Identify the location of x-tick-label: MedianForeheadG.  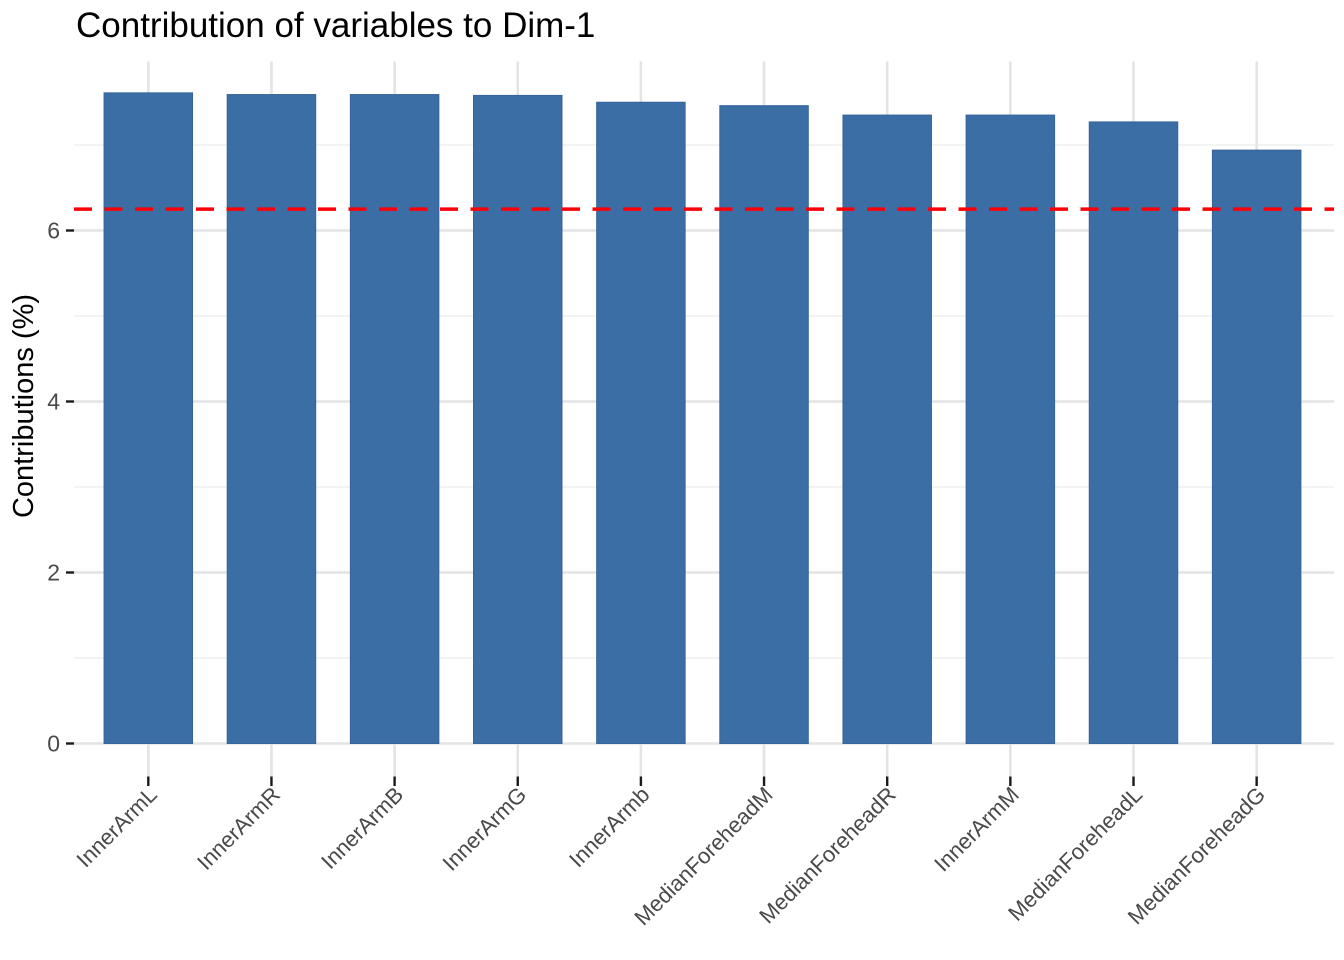
(1196, 855).